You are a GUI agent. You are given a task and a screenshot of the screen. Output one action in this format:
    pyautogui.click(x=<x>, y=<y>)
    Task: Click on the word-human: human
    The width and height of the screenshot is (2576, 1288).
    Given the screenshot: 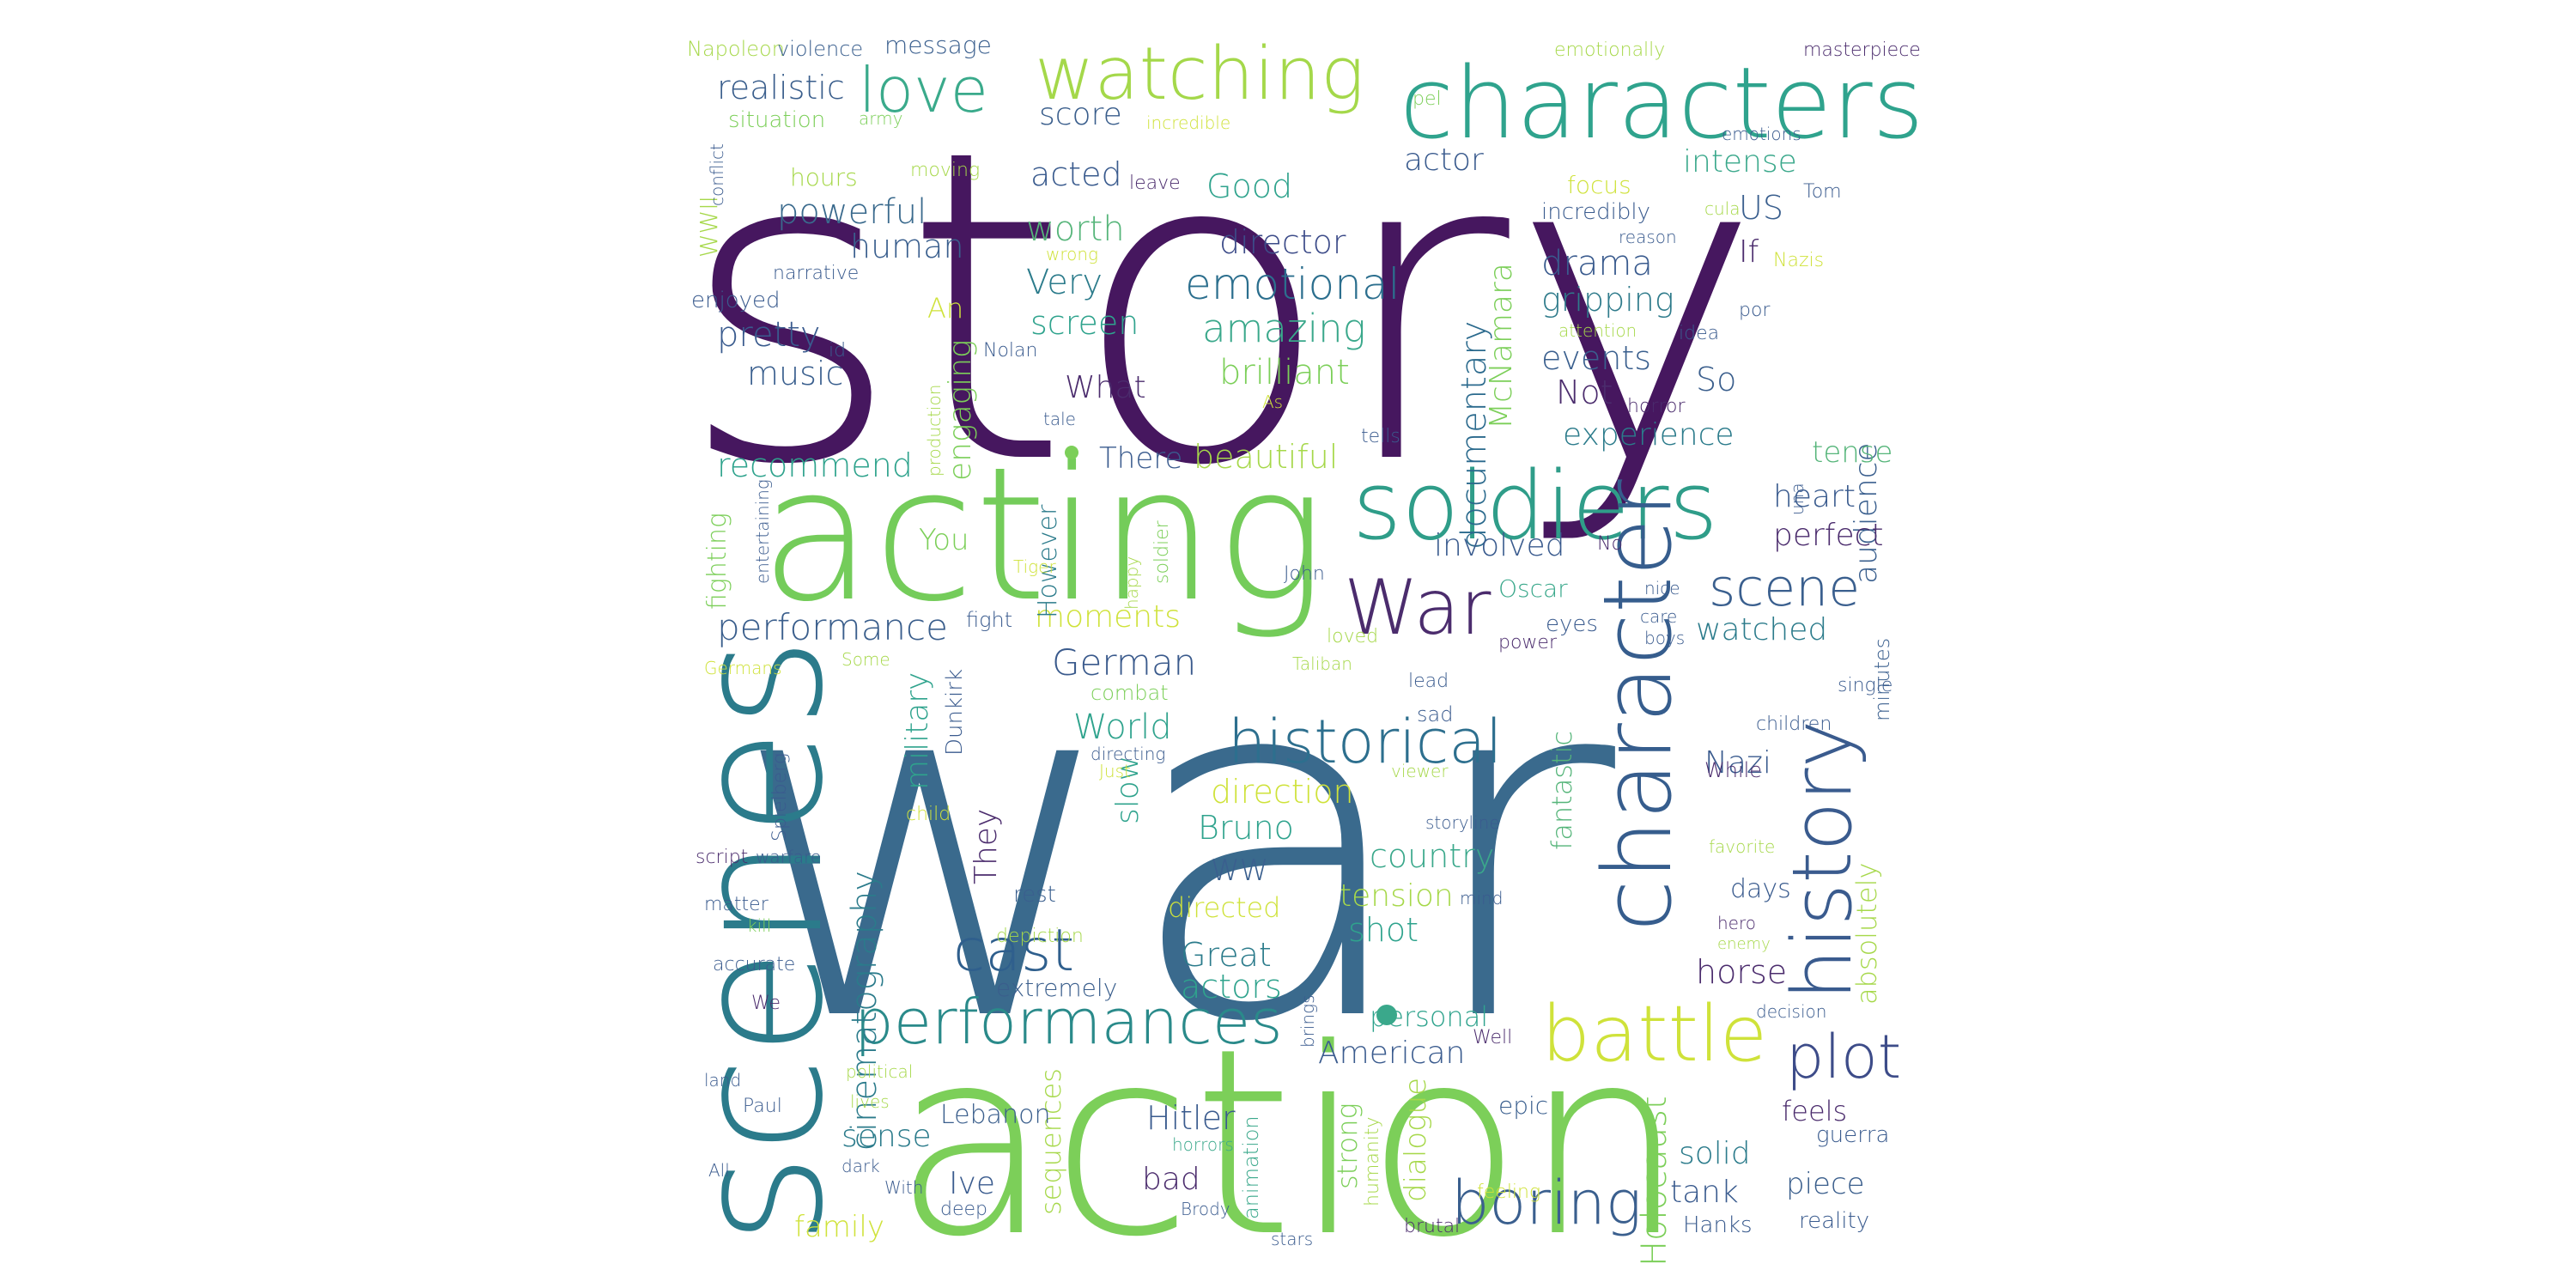 What is the action you would take?
    pyautogui.click(x=907, y=247)
    